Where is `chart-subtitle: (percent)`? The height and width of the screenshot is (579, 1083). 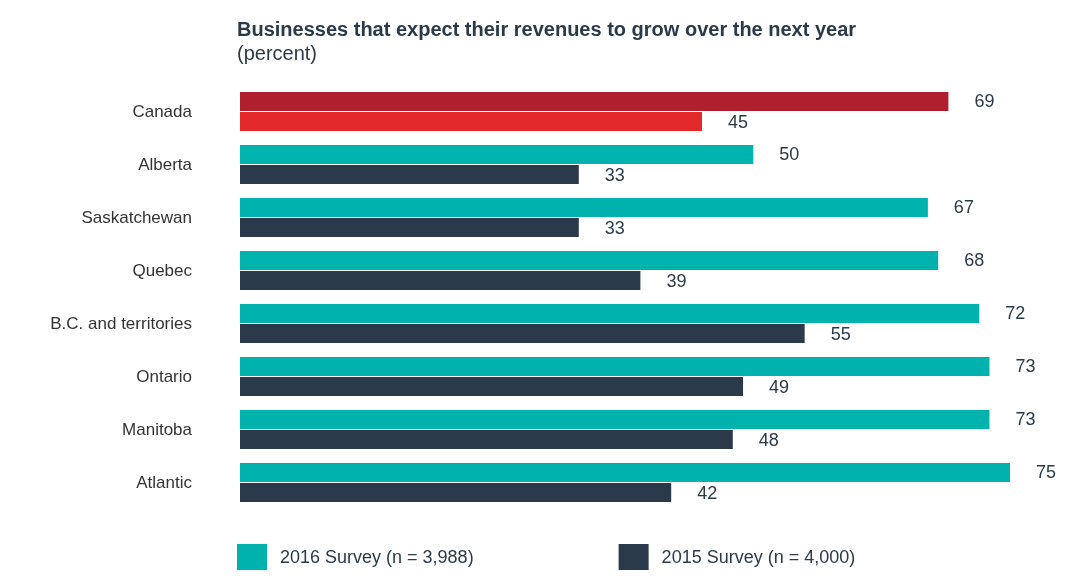 chart-subtitle: (percent) is located at coordinates (277, 53).